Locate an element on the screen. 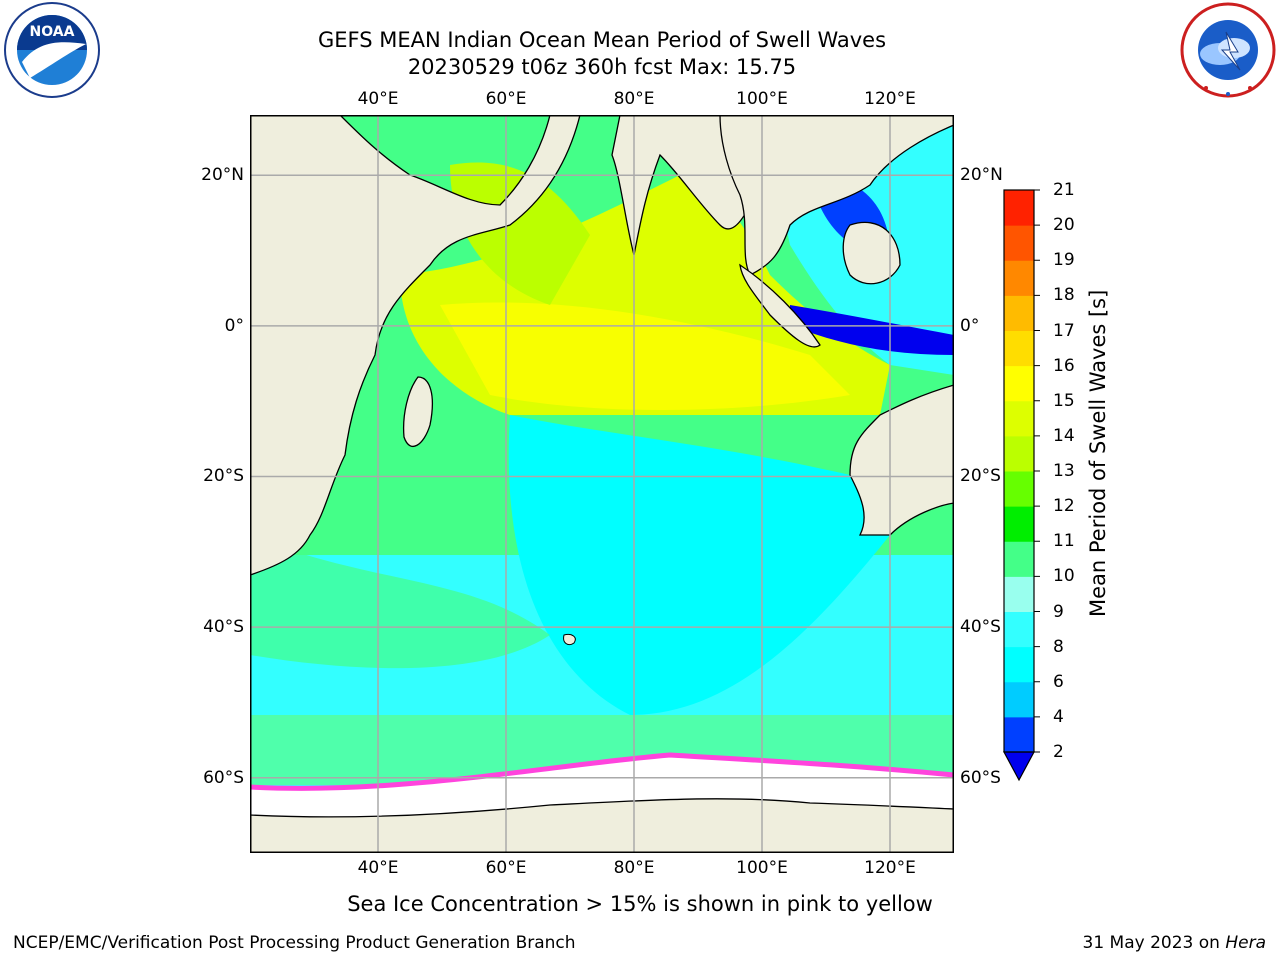 The image size is (1280, 960). colorbar-label: 18 is located at coordinates (1064, 295).